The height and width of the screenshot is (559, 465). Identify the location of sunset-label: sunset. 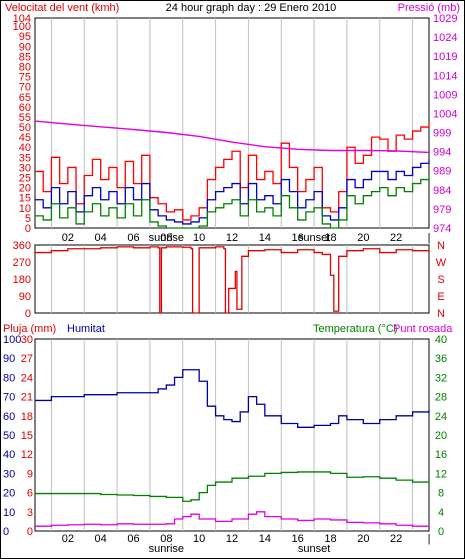
(314, 238).